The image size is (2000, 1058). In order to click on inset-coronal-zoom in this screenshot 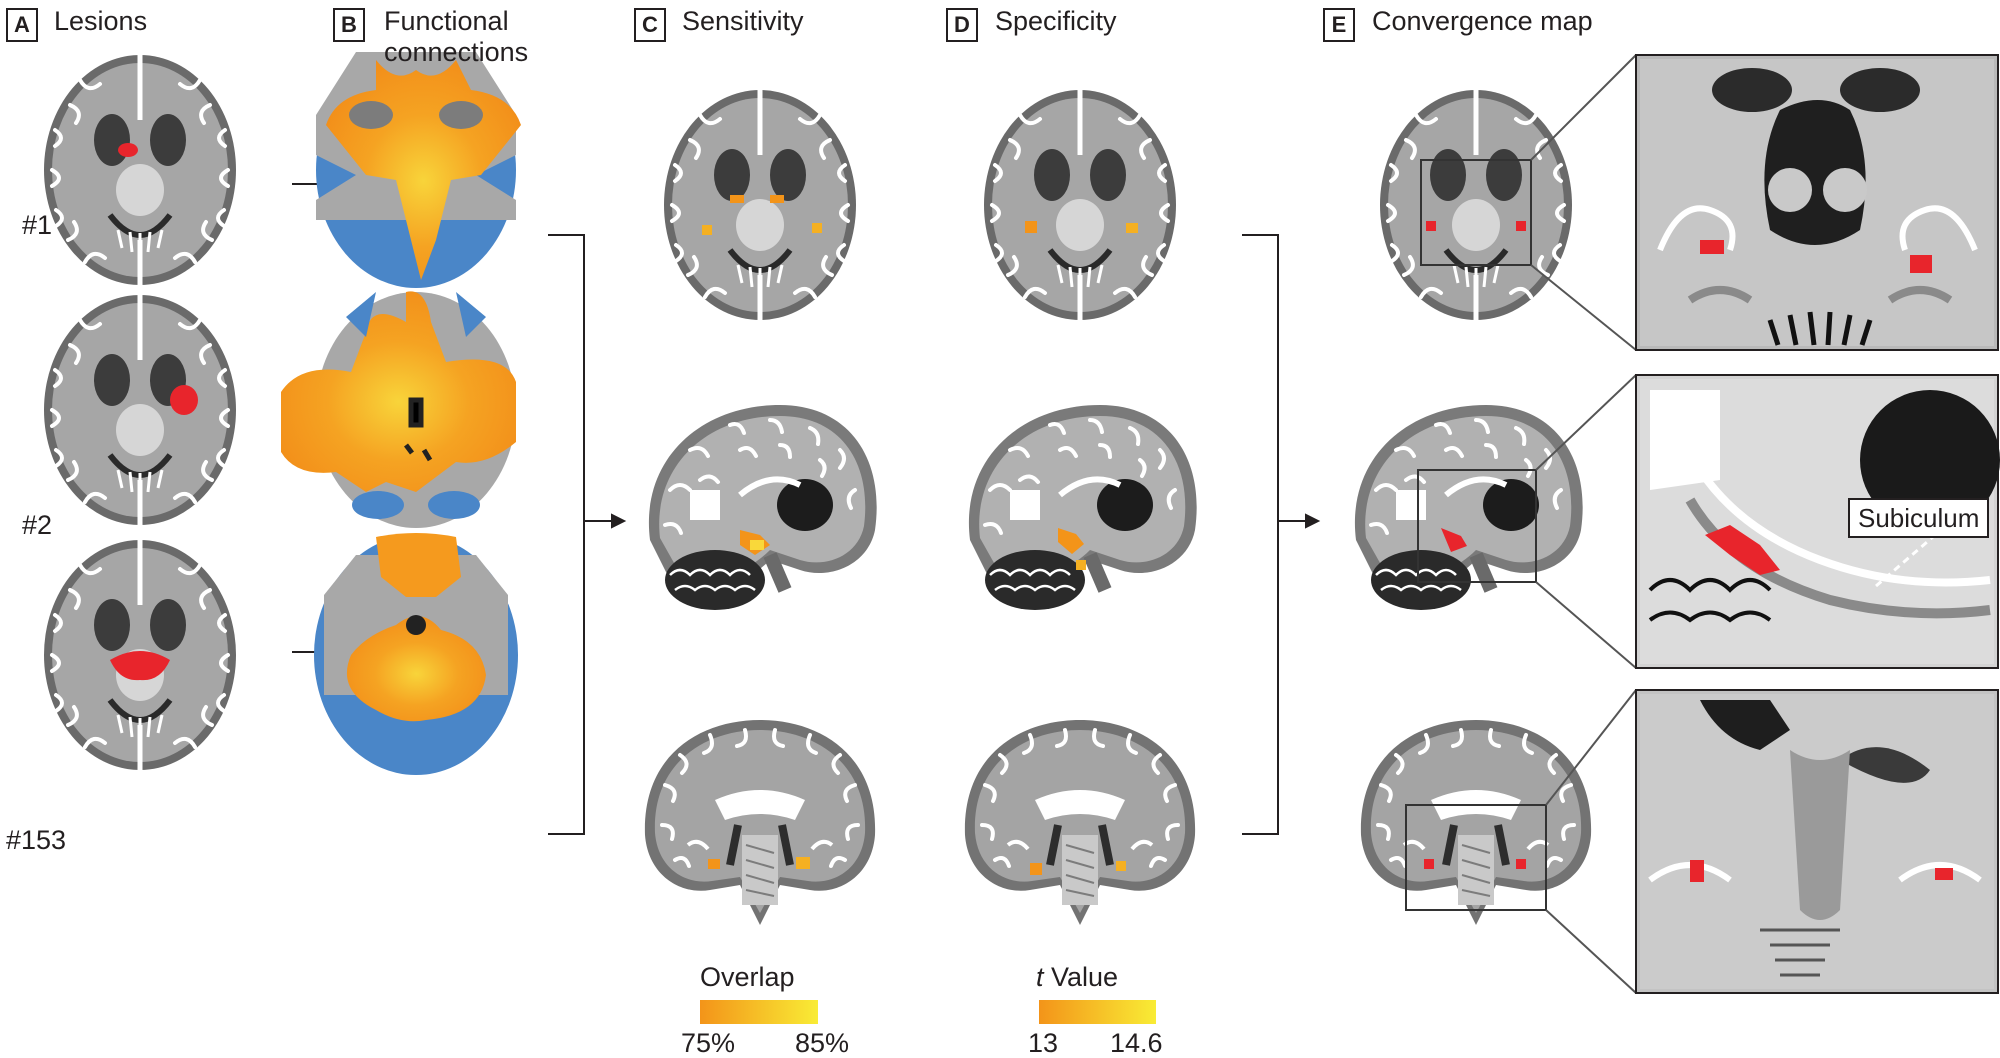, I will do `click(1817, 841)`.